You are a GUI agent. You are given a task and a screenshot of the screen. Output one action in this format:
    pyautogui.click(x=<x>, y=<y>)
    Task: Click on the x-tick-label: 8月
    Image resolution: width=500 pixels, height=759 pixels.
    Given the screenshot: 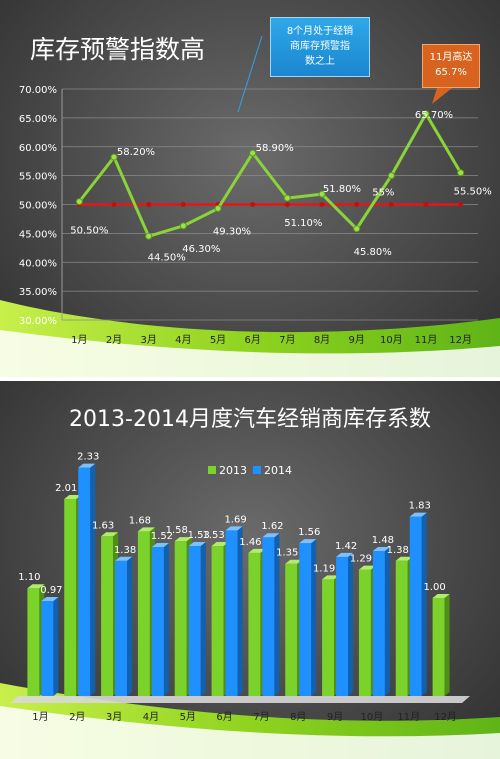 What is the action you would take?
    pyautogui.click(x=322, y=340)
    